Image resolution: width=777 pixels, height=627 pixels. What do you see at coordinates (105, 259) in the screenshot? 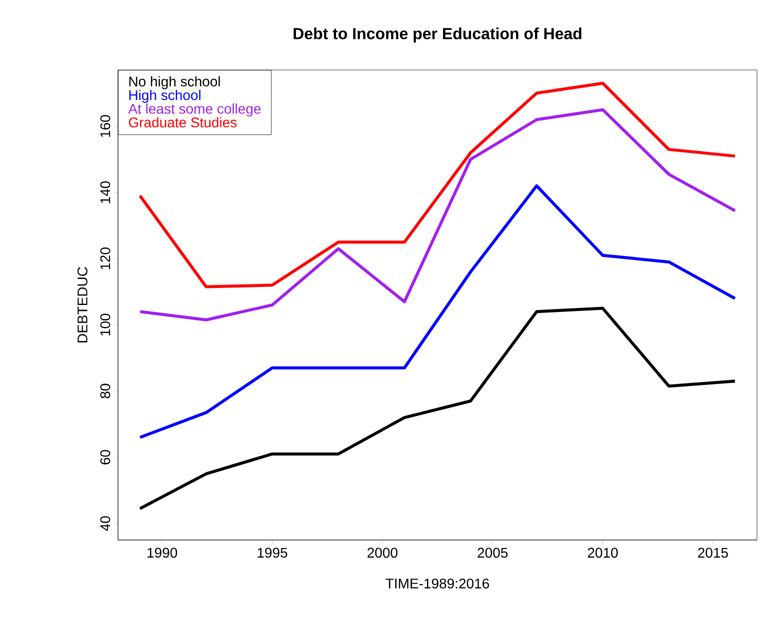
I see `y-tick-label: 120` at bounding box center [105, 259].